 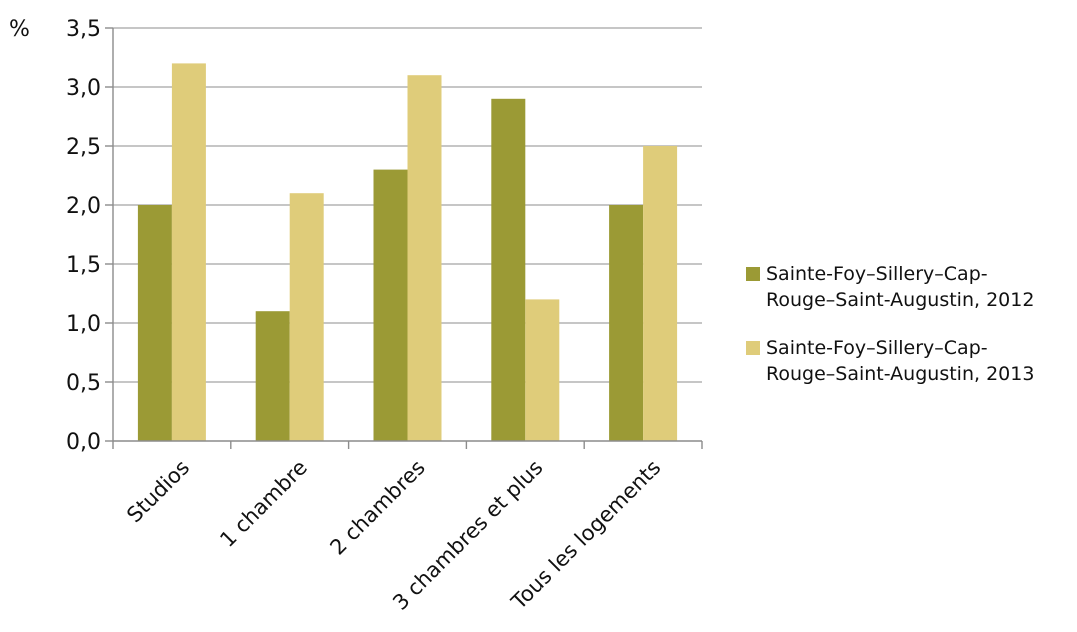 I want to click on y-tick-label: 0,5, so click(x=83, y=383).